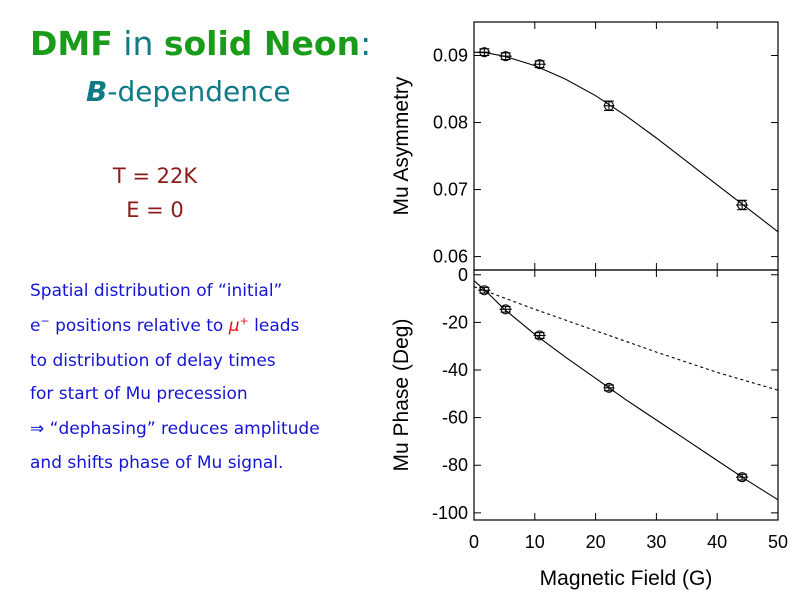 The height and width of the screenshot is (600, 800). I want to click on top-y-tick-label: 0.09, so click(450, 56).